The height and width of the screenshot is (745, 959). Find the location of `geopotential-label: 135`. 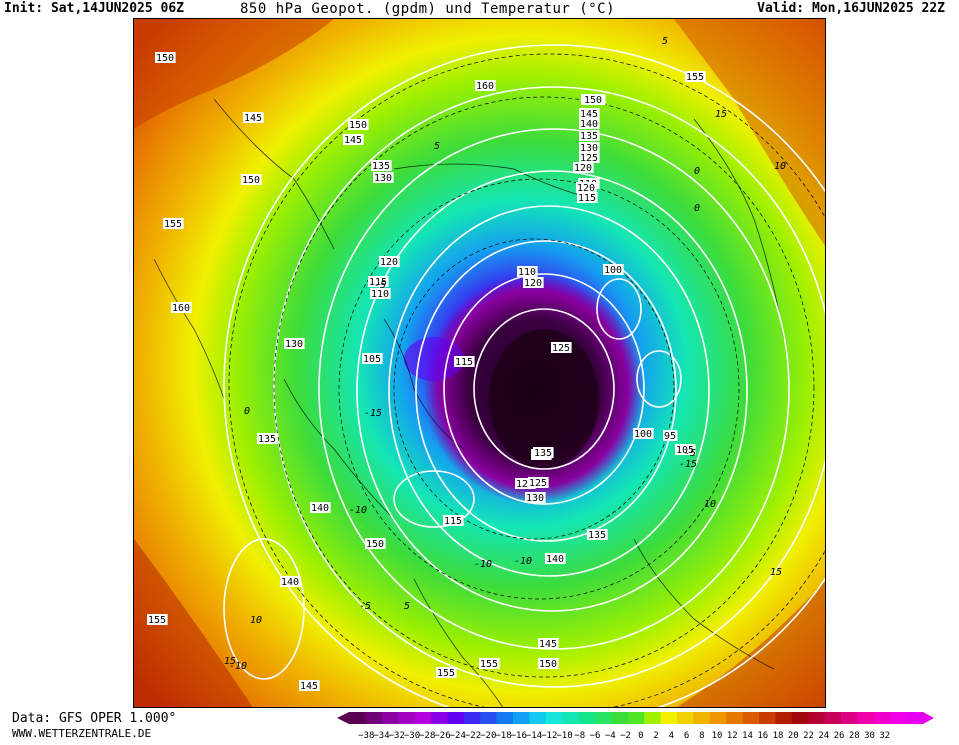

geopotential-label: 135 is located at coordinates (267, 439).